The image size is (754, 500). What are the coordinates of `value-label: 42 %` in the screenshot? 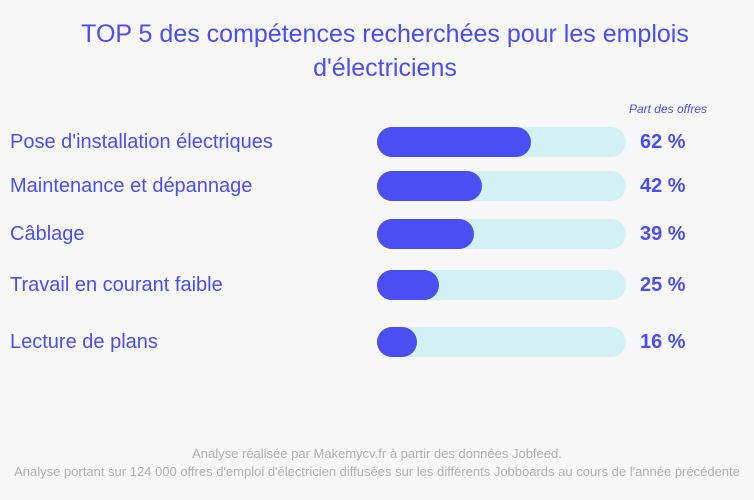 It's located at (663, 186).